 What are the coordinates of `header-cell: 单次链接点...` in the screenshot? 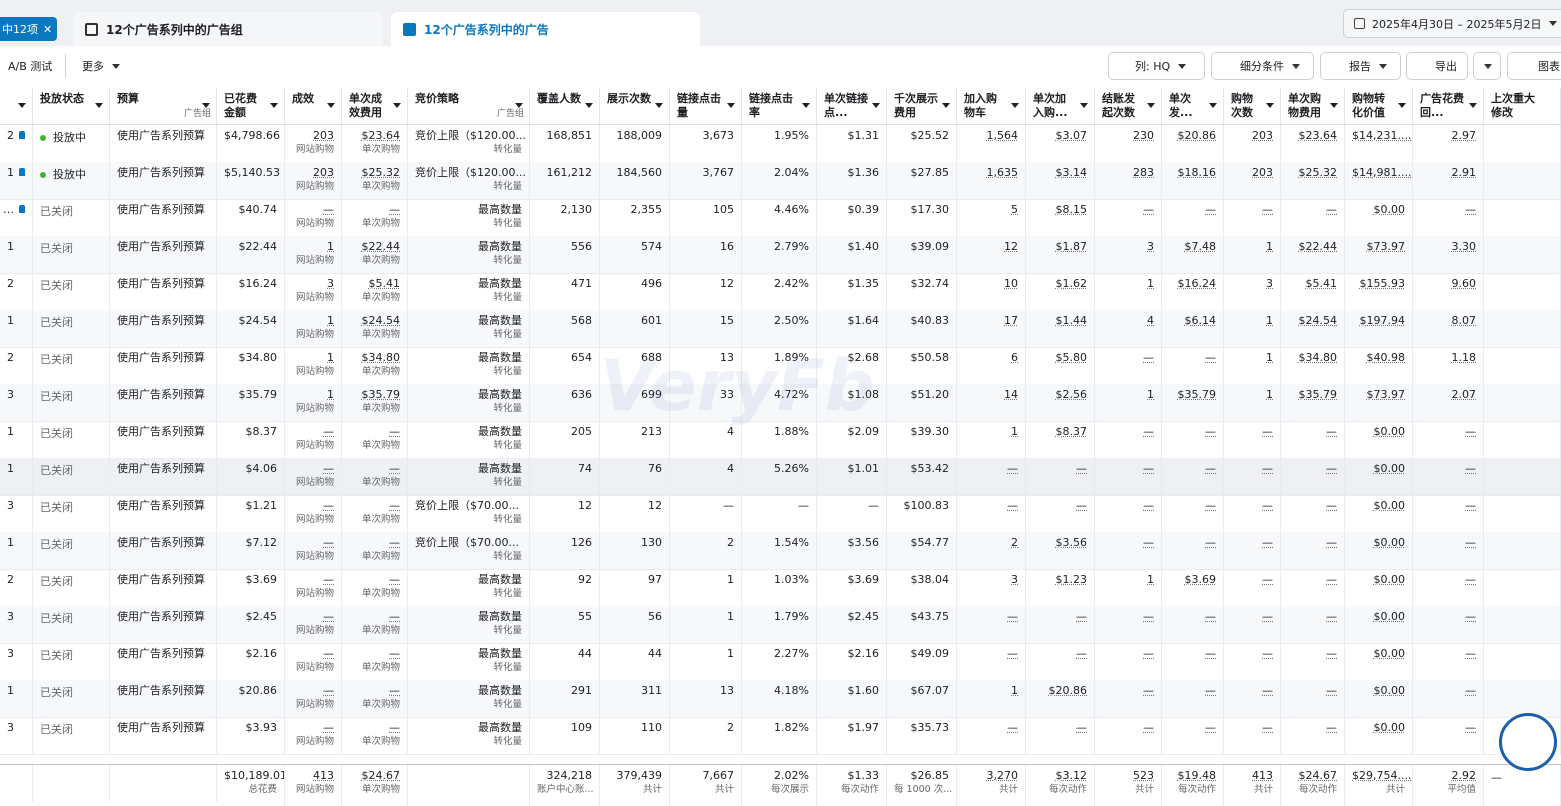 It's located at (852, 106).